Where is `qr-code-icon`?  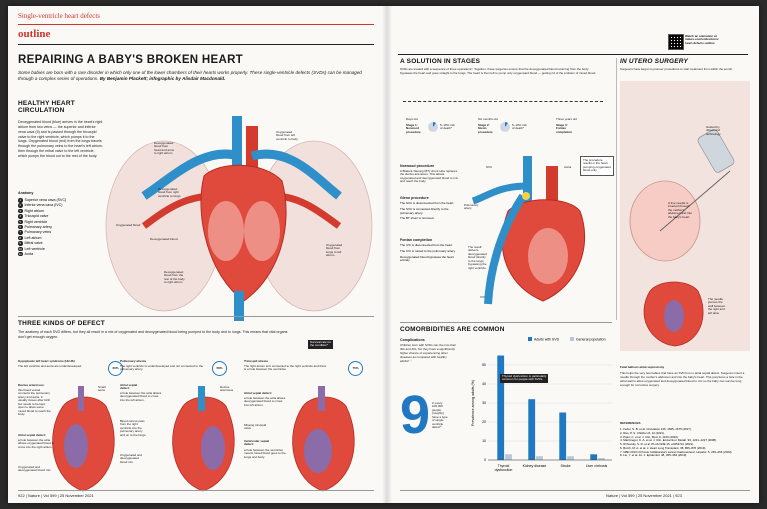
qr-code-icon is located at coordinates (676, 42).